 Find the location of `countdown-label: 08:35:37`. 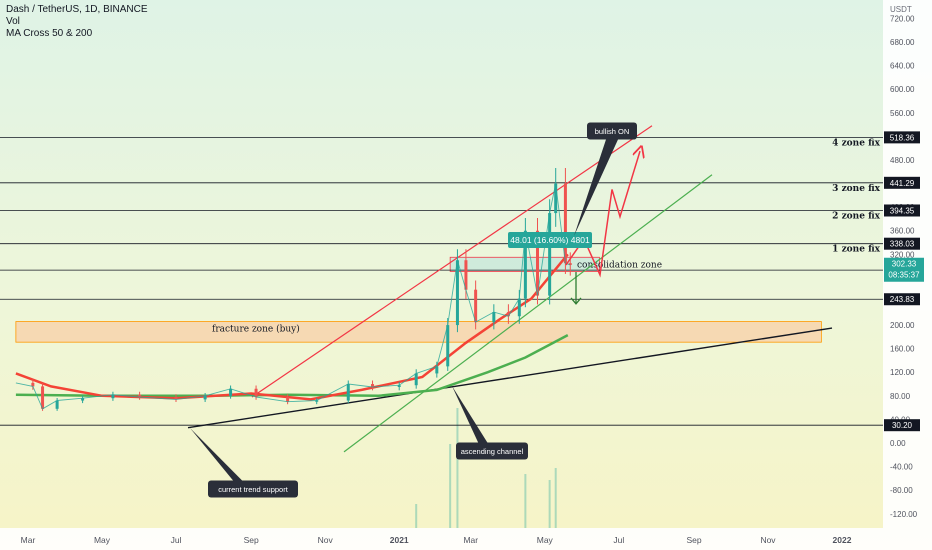

countdown-label: 08:35:37 is located at coordinates (904, 275).